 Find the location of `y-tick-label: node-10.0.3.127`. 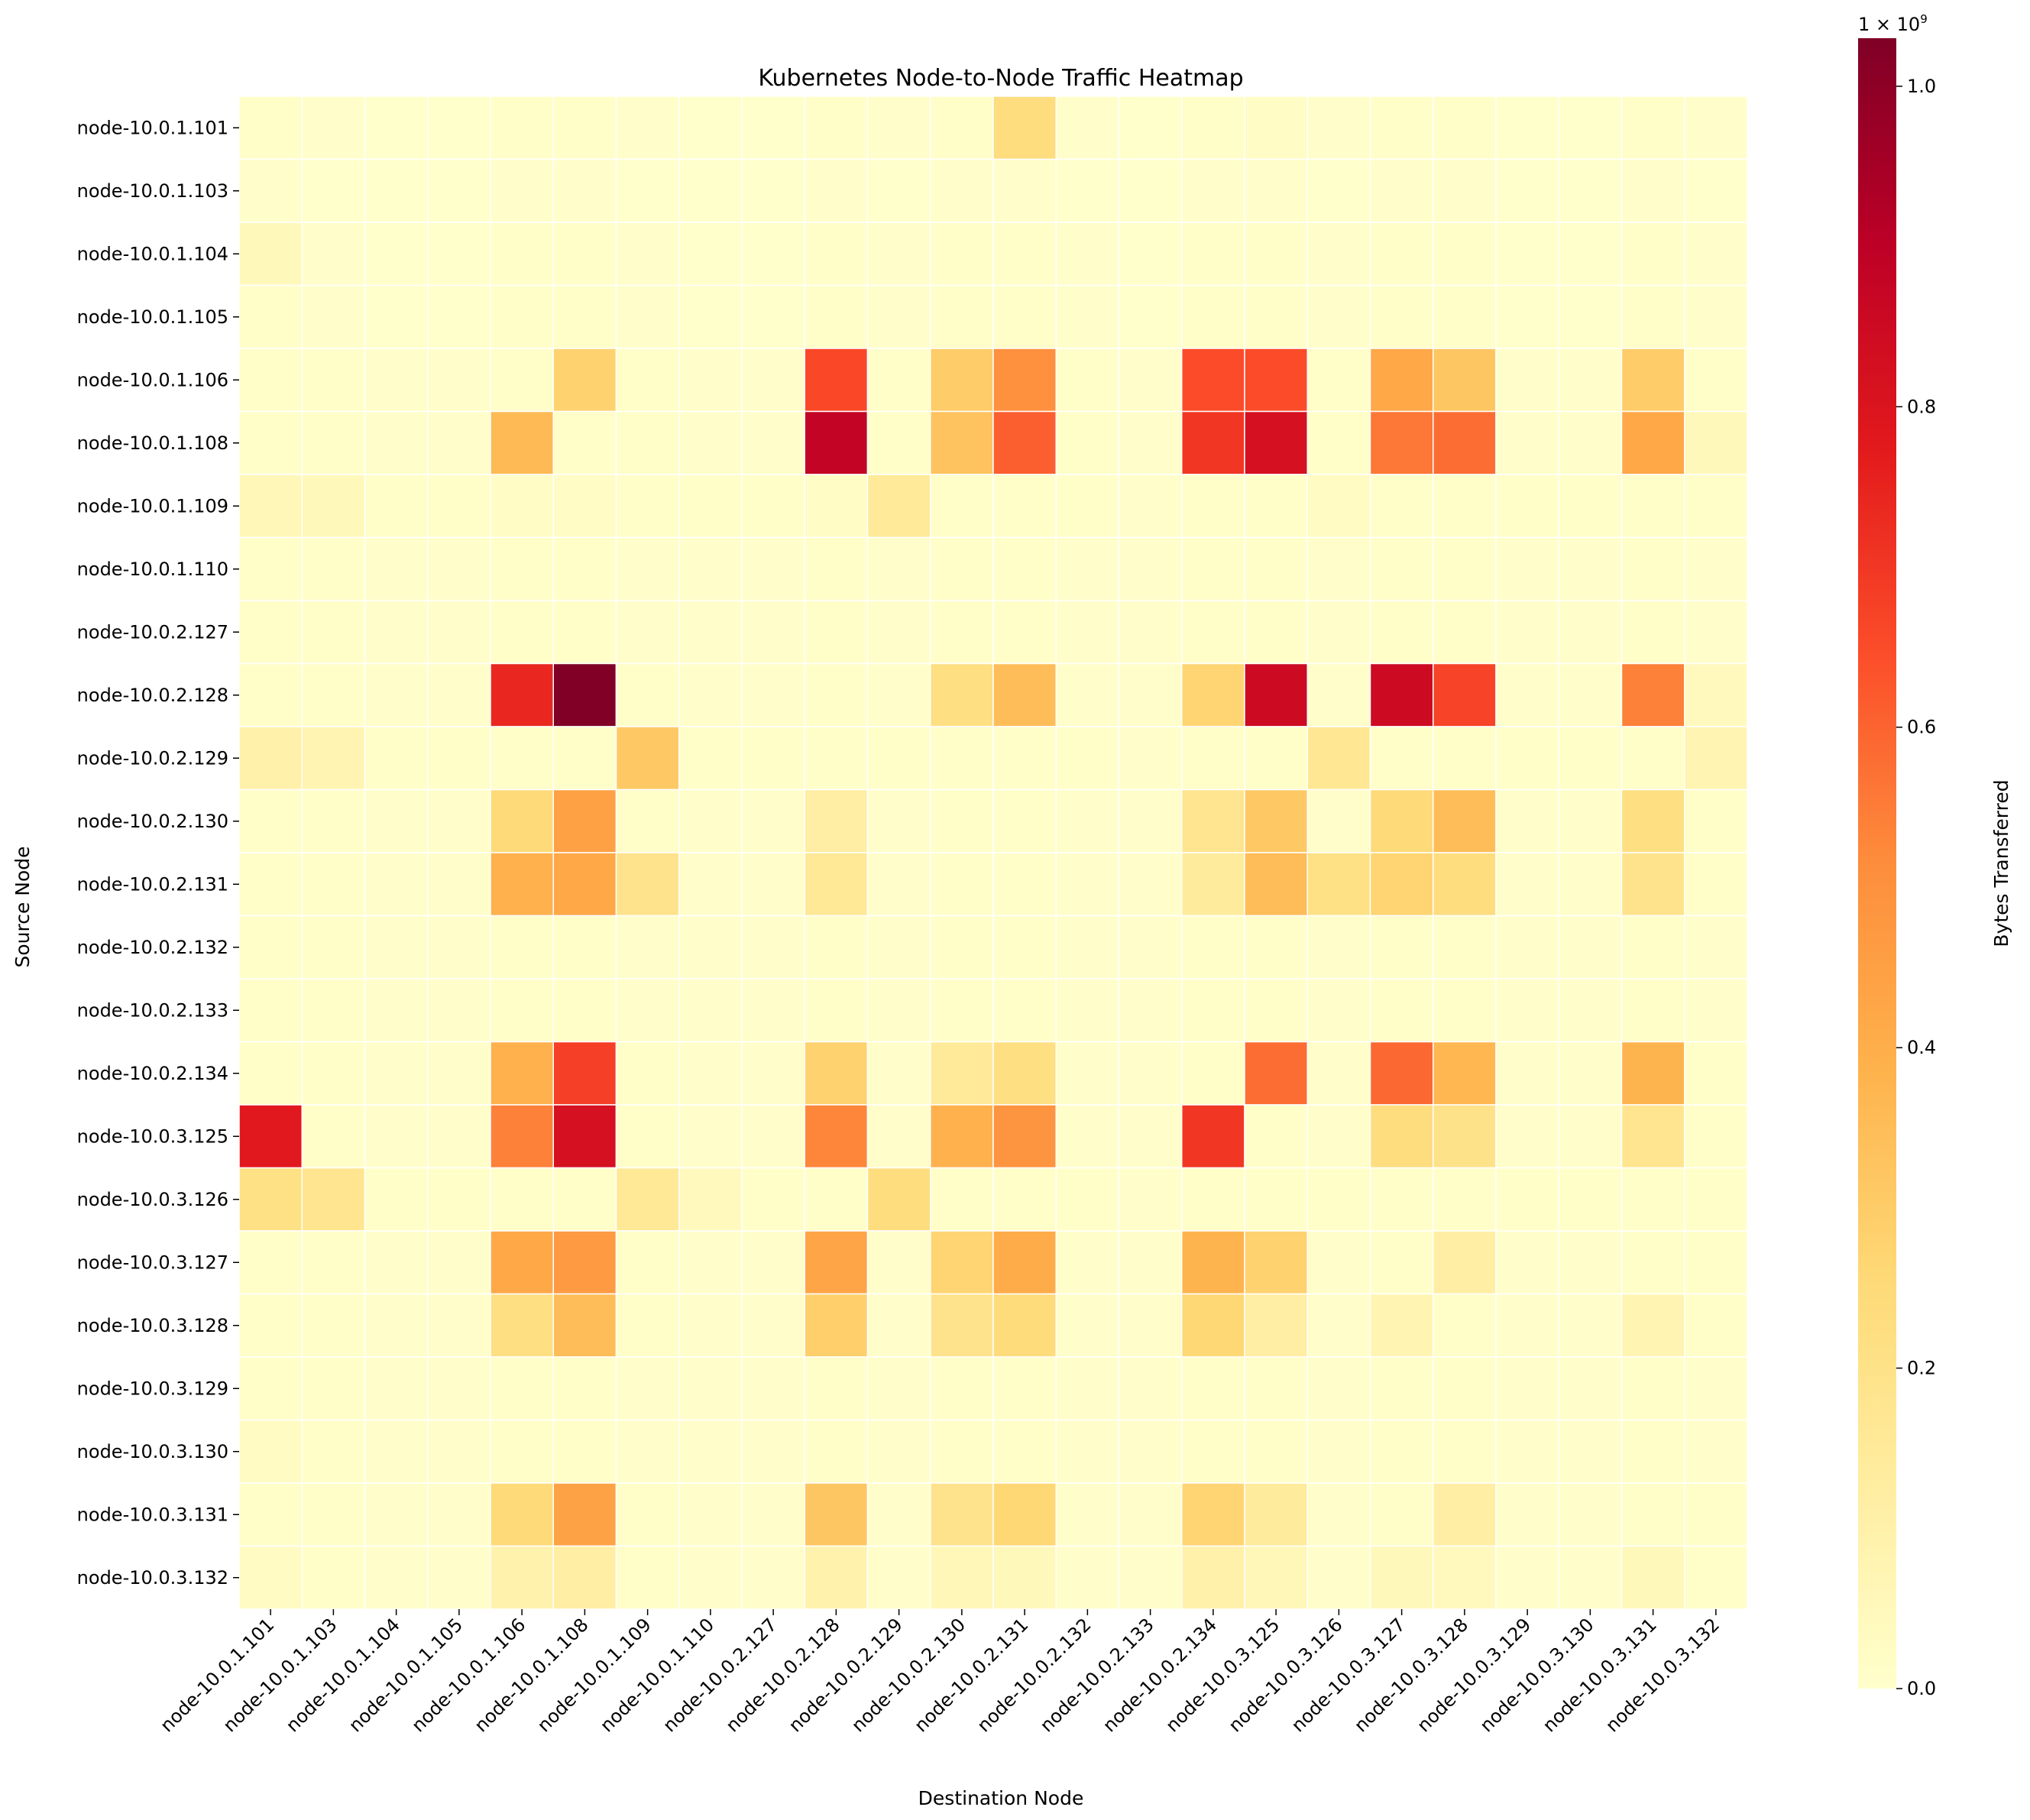

y-tick-label: node-10.0.3.127 is located at coordinates (152, 1262).